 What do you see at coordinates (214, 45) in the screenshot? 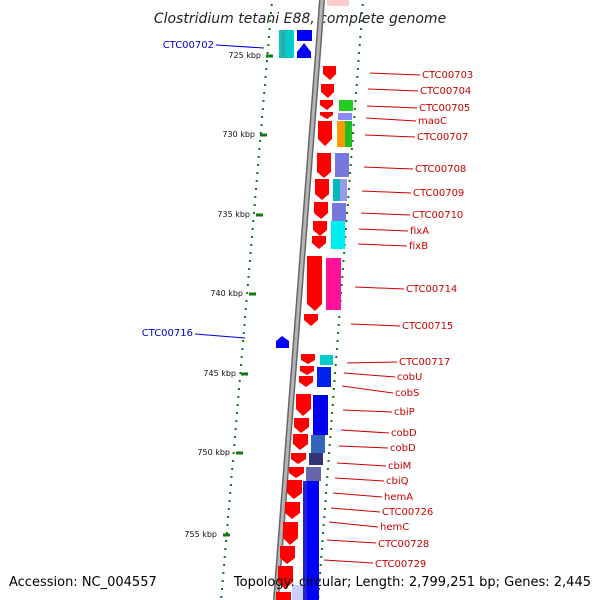
I see `gene-label-ctc00702: CTC00702` at bounding box center [214, 45].